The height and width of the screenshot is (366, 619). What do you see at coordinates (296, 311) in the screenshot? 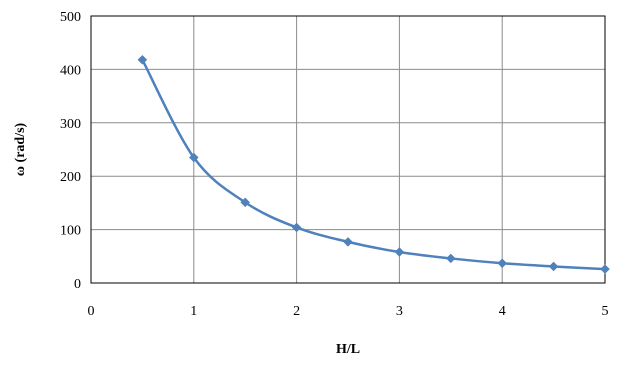
I see `x-tick-label: 2` at bounding box center [296, 311].